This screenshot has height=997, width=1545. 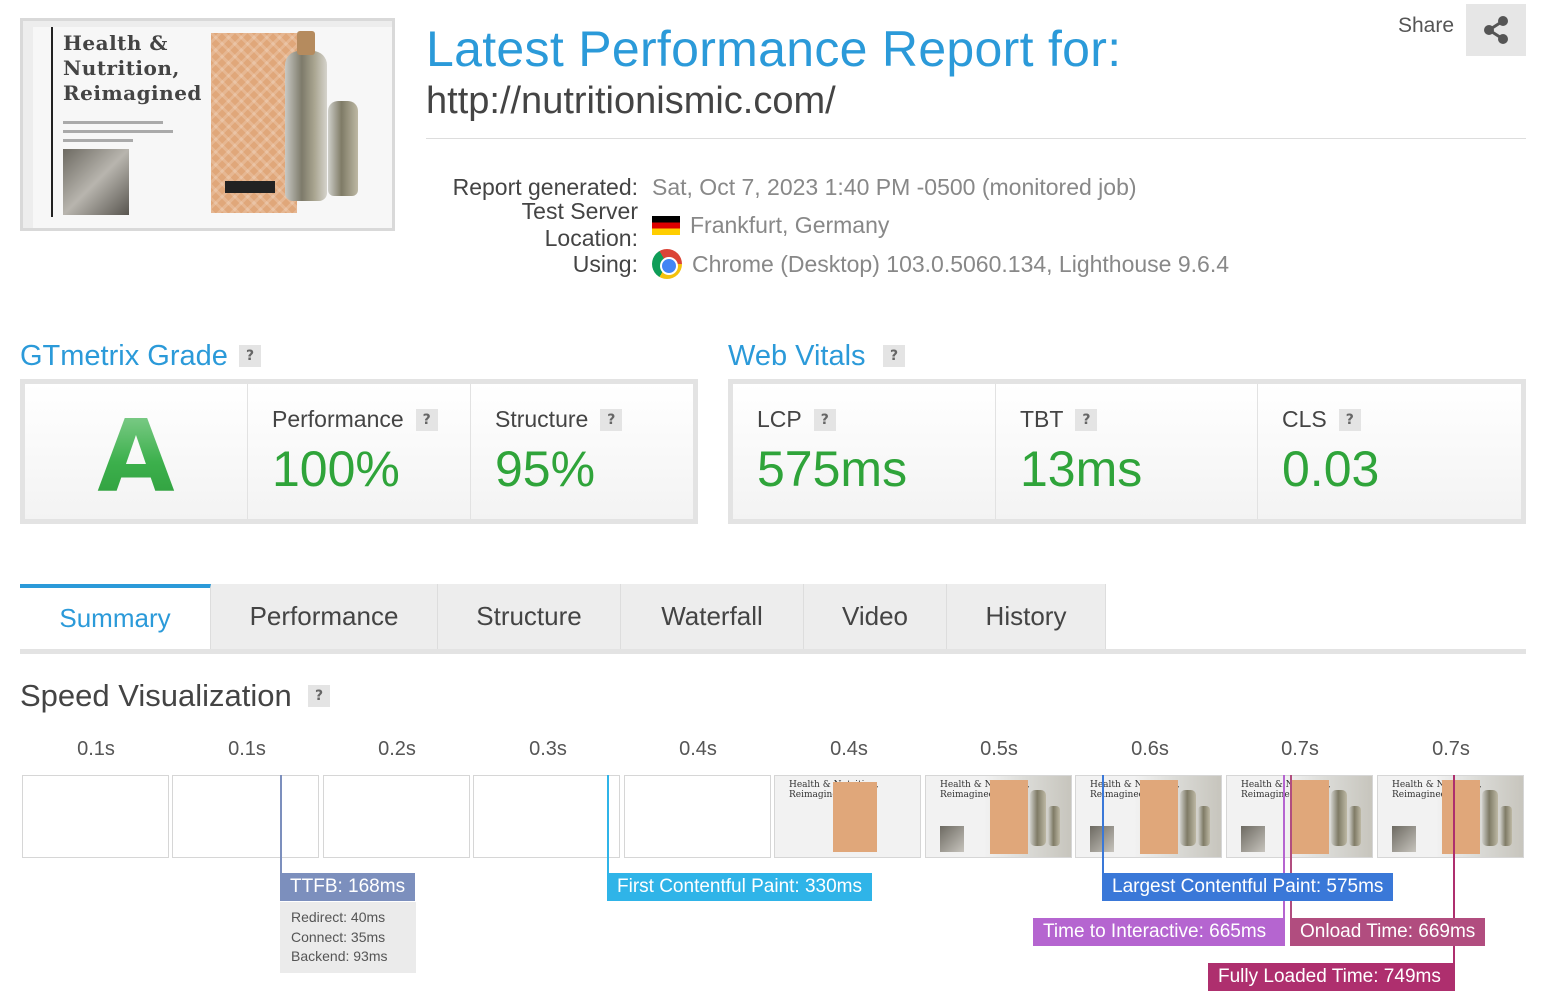 What do you see at coordinates (999, 749) in the screenshot?
I see `timeline-tick: 0.5s` at bounding box center [999, 749].